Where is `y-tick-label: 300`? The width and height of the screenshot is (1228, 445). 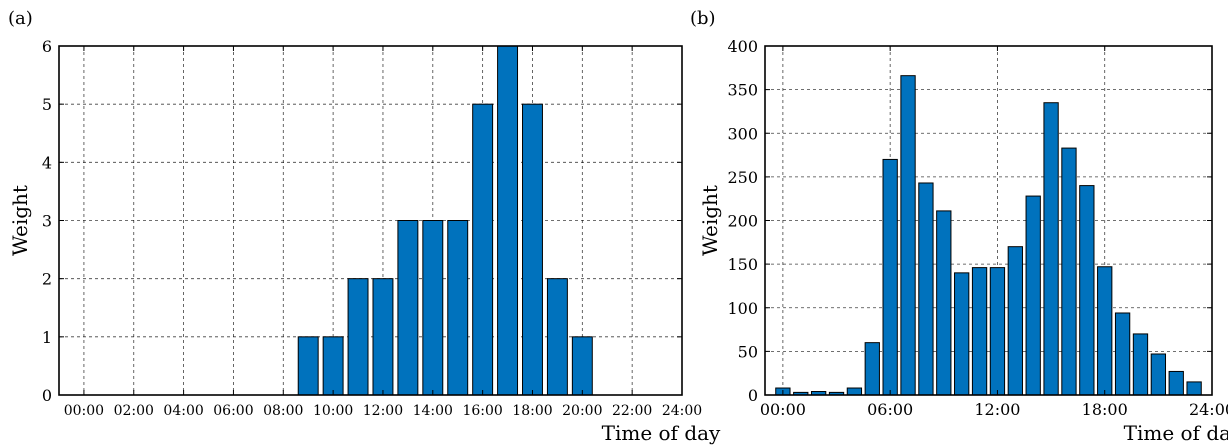
y-tick-label: 300 is located at coordinates (742, 133).